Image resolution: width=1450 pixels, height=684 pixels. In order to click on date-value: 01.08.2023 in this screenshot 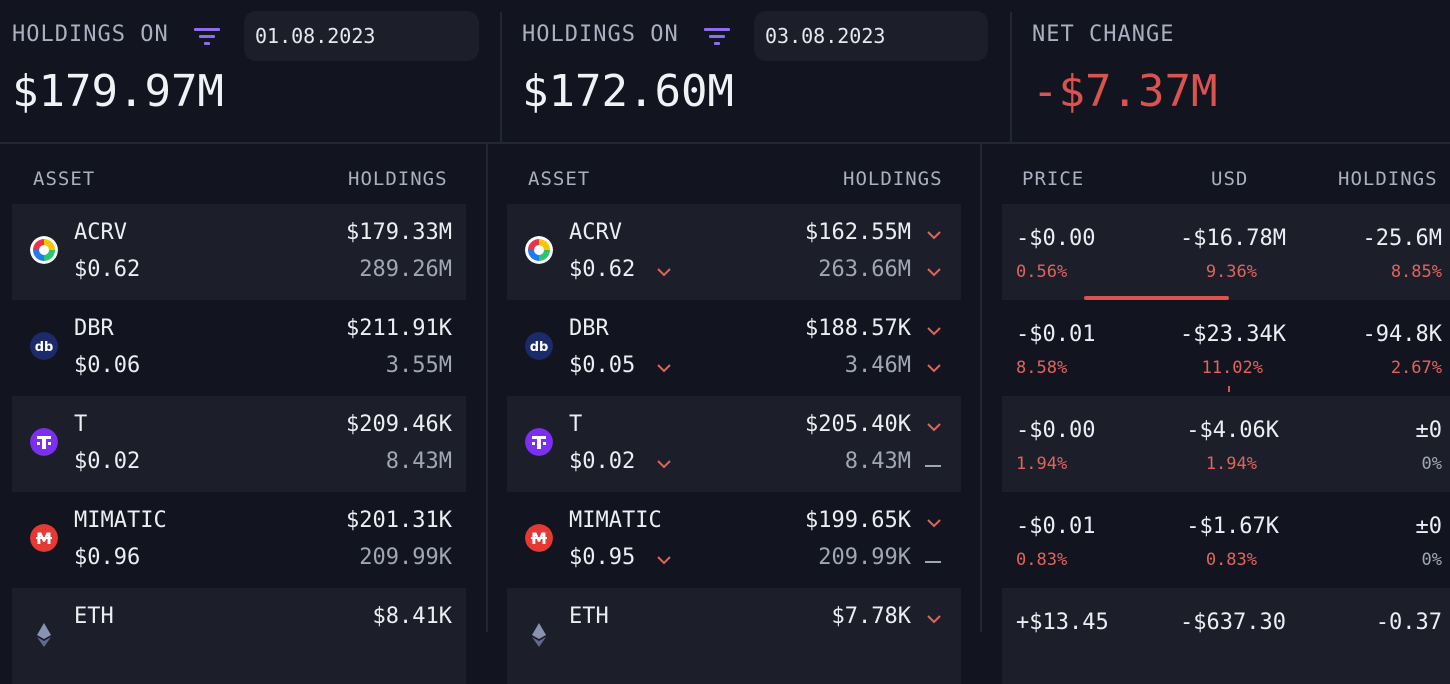, I will do `click(315, 36)`.